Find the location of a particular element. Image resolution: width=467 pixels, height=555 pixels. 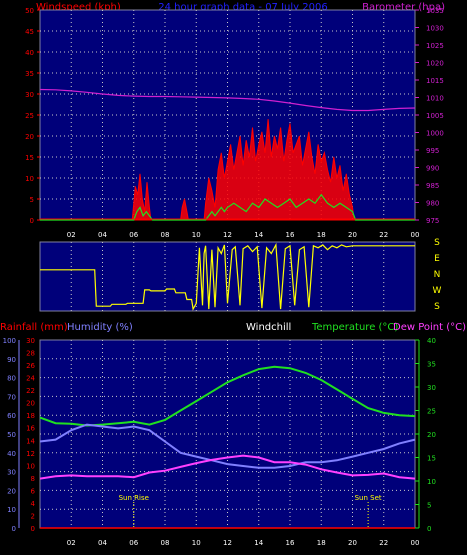

humidity-tick-label: 10 is located at coordinates (11, 510).